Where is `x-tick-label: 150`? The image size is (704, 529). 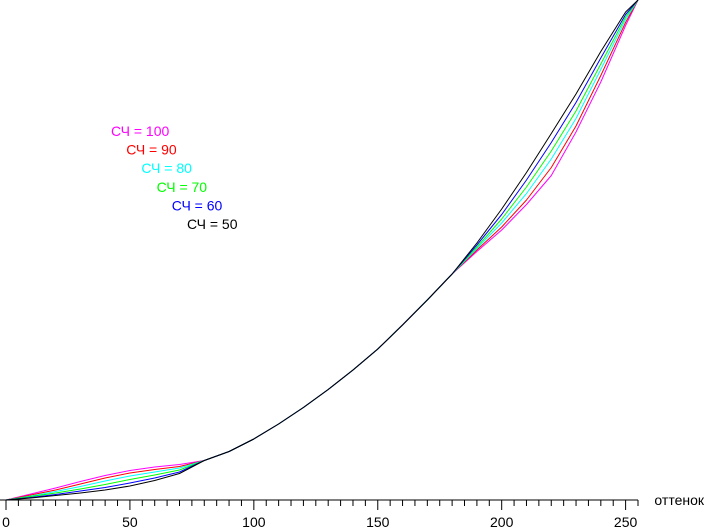 x-tick-label: 150 is located at coordinates (378, 521).